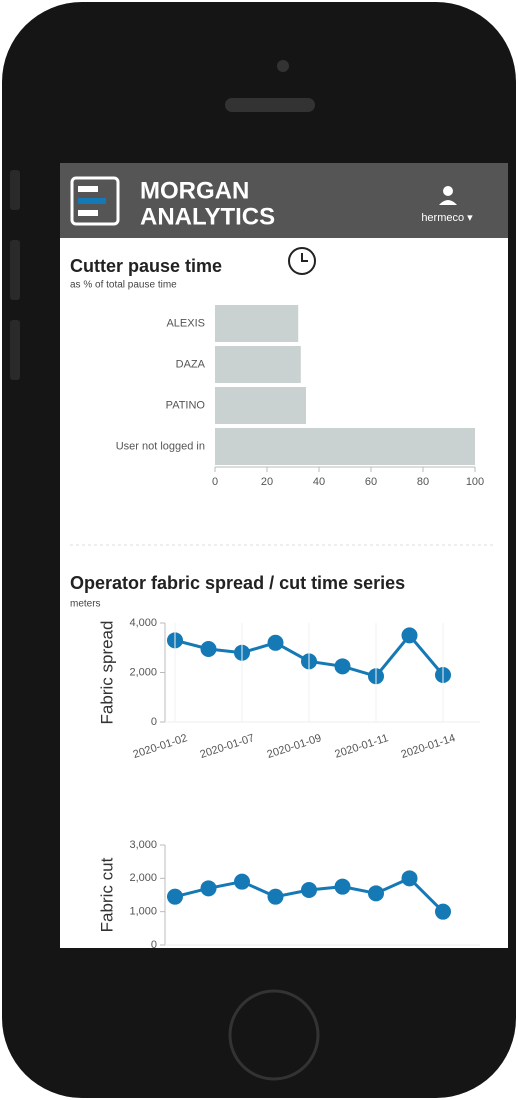 This screenshot has height=1100, width=518. What do you see at coordinates (237, 583) in the screenshot?
I see `chart-title: Operator fabric spread / cut time series` at bounding box center [237, 583].